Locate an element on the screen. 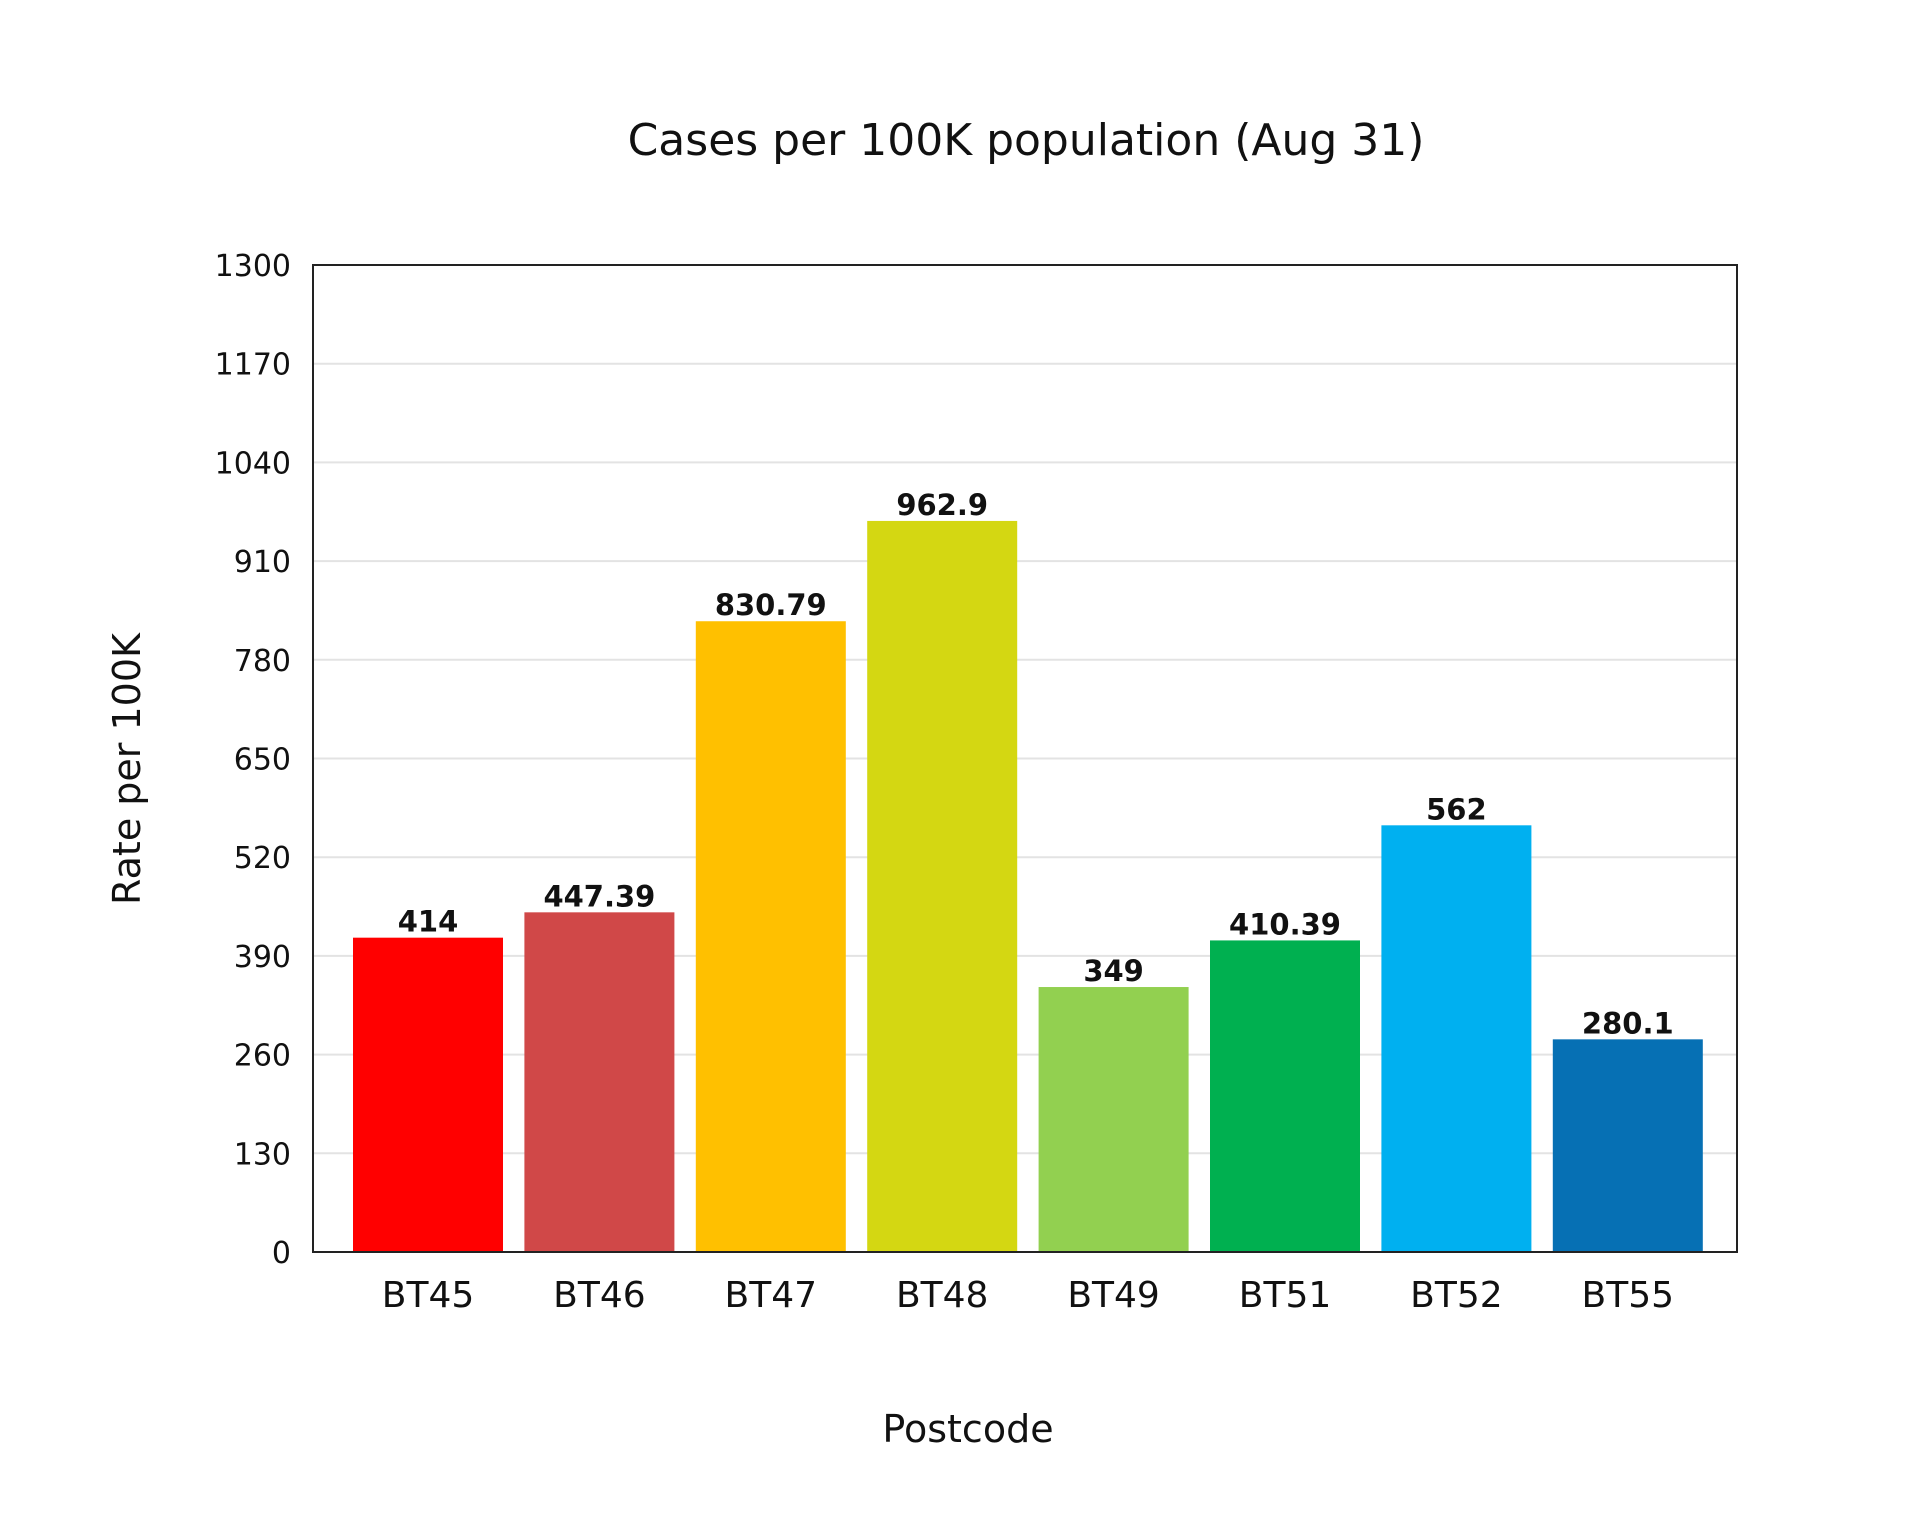  x-tick-label: BT49 is located at coordinates (1113, 1295).